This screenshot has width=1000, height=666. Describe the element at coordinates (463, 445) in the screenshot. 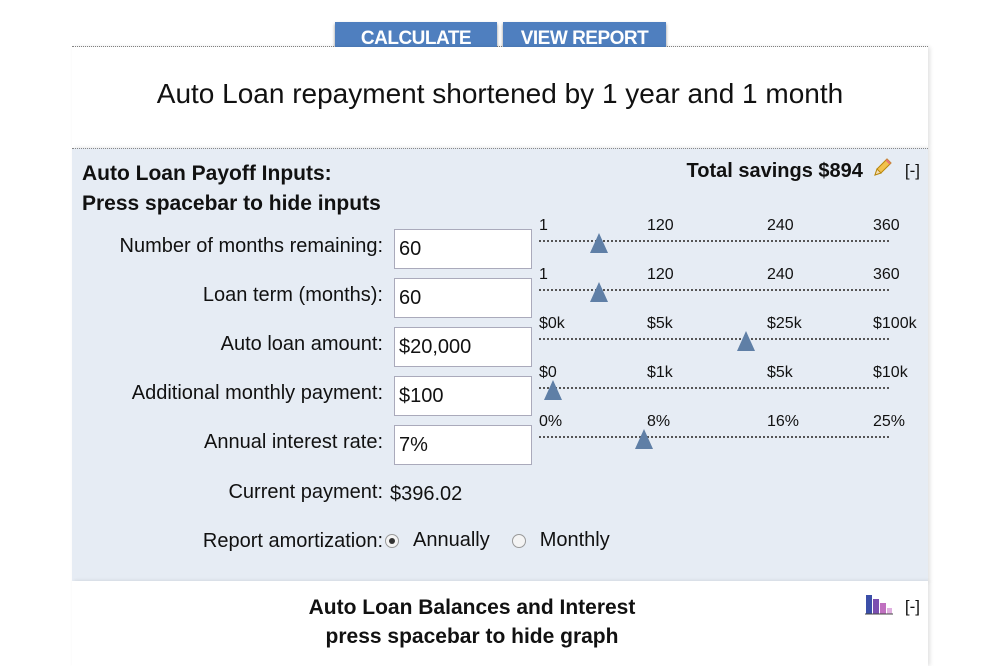

I see `interest-rate-input: 7%` at that location.